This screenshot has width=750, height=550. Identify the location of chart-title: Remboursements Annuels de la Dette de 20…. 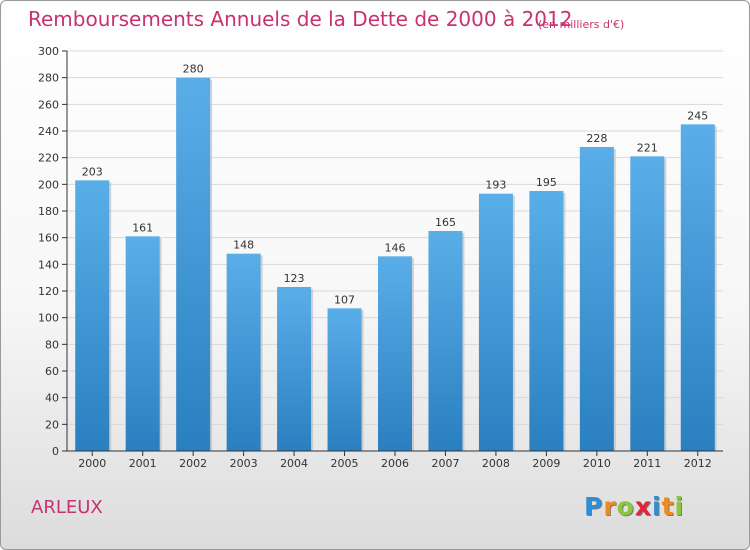
(300, 19).